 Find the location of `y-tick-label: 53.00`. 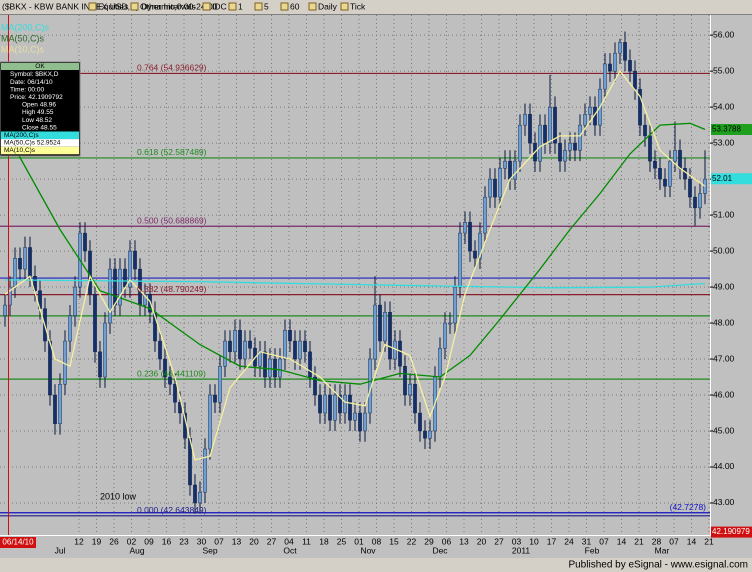

y-tick-label: 53.00 is located at coordinates (724, 142).